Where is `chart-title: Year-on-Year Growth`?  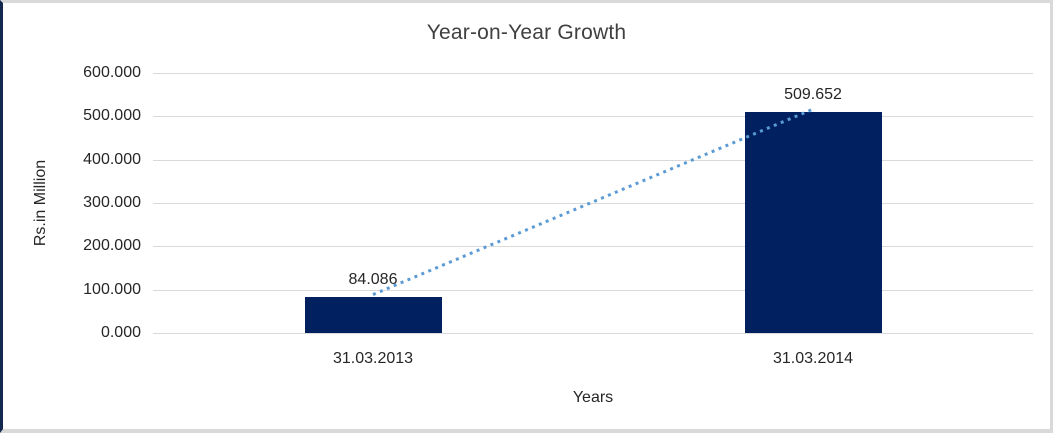 chart-title: Year-on-Year Growth is located at coordinates (526, 32).